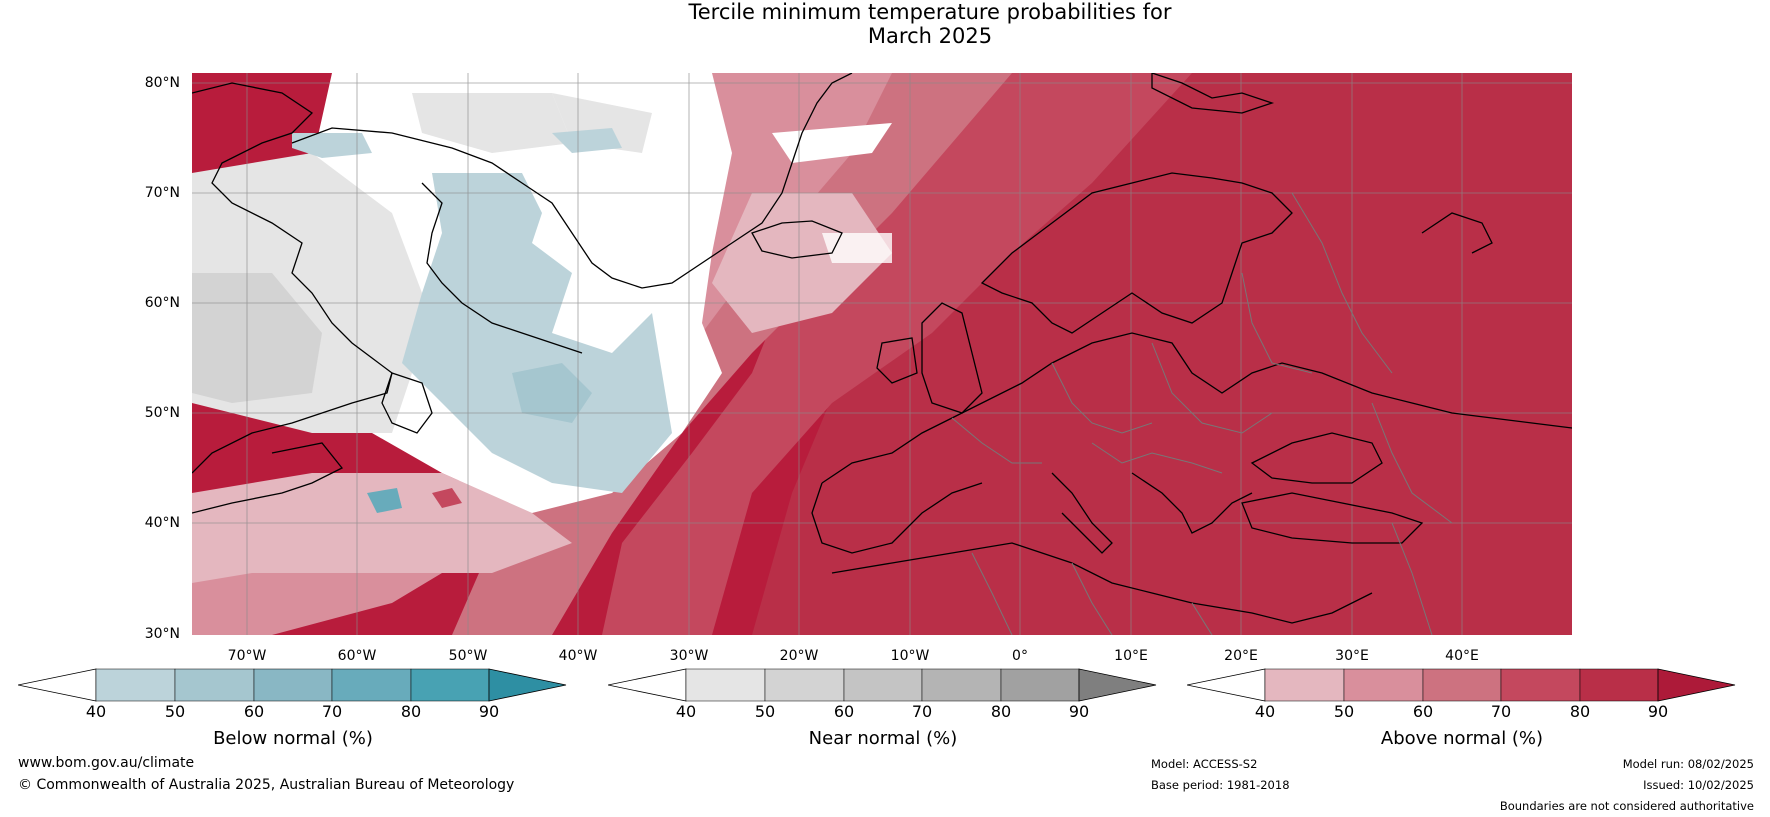 The width and height of the screenshot is (1770, 817). What do you see at coordinates (1688, 764) in the screenshot?
I see `model-run-text: Model run: 08/02/2025` at bounding box center [1688, 764].